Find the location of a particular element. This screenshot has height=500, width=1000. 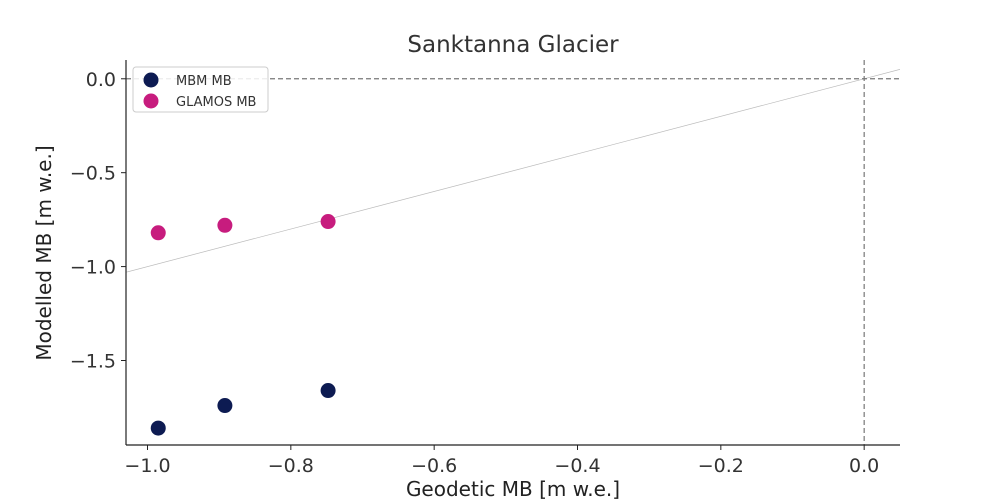

x-tick-label: −0.4 is located at coordinates (577, 466).